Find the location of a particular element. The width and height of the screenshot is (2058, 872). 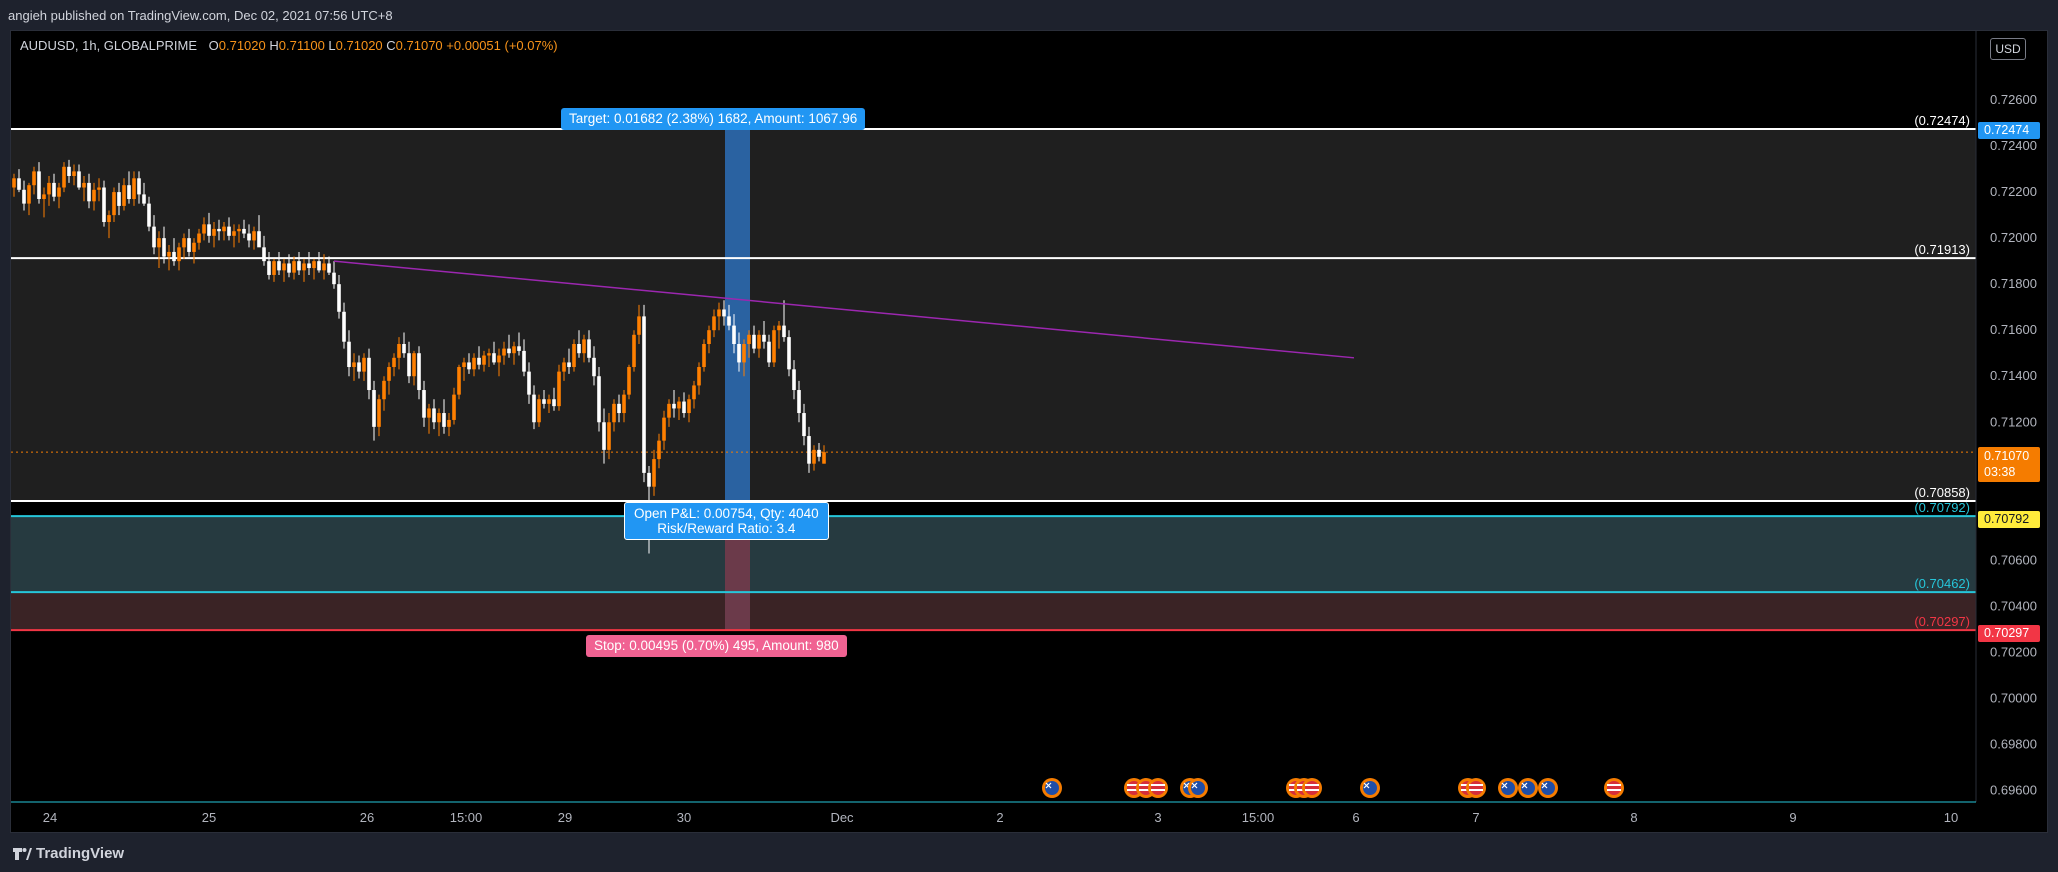

x-tick-label: 24 is located at coordinates (50, 817).